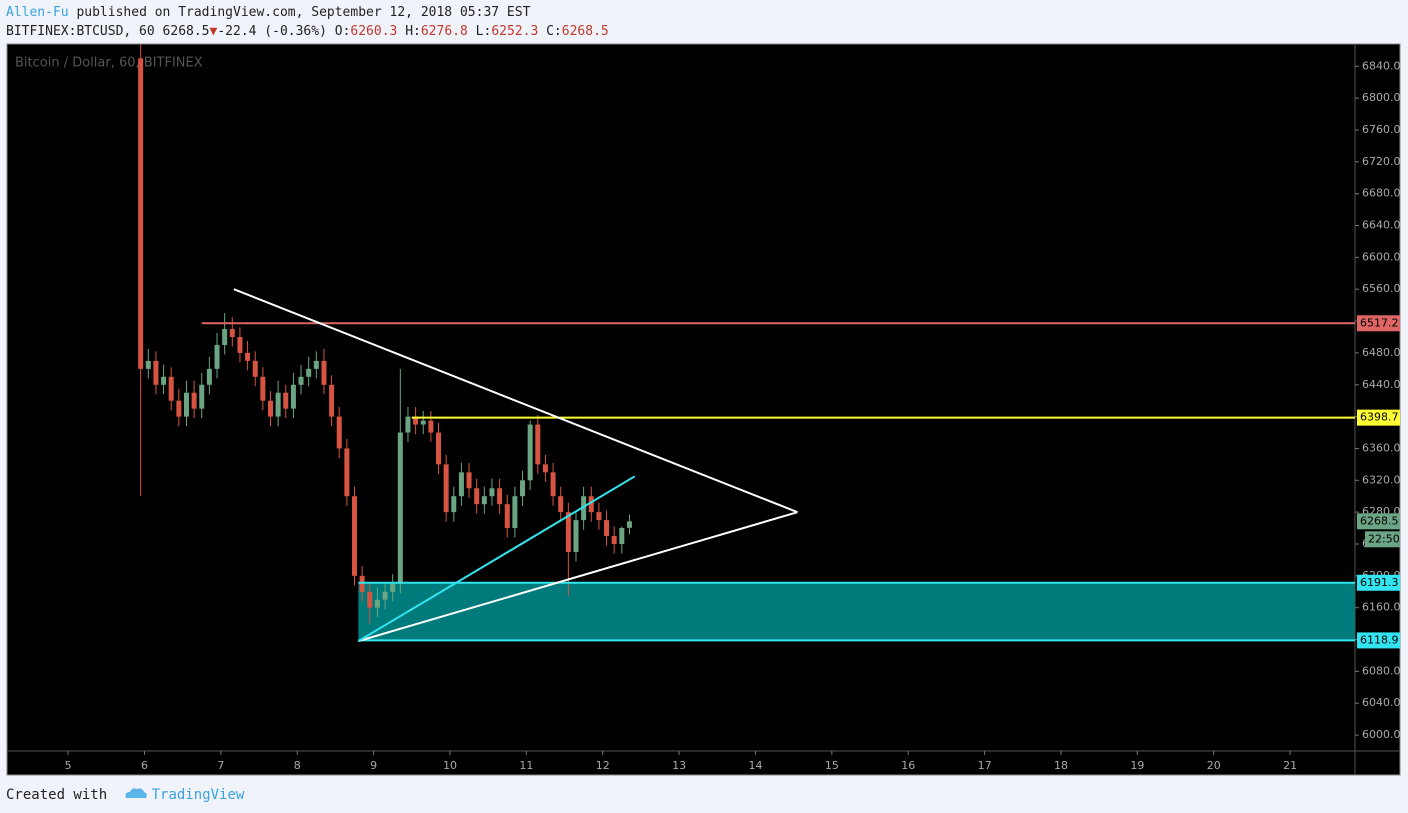 This screenshot has height=813, width=1408. I want to click on ohlc-label: H:, so click(413, 31).